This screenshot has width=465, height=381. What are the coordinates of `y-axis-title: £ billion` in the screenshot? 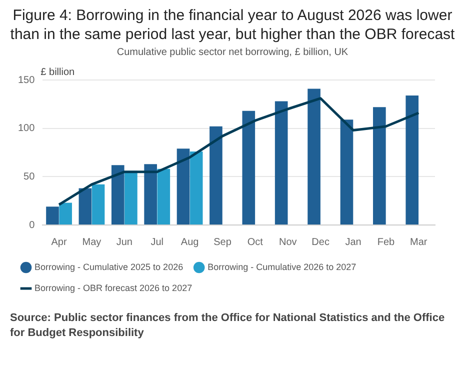 It's located at (57, 72).